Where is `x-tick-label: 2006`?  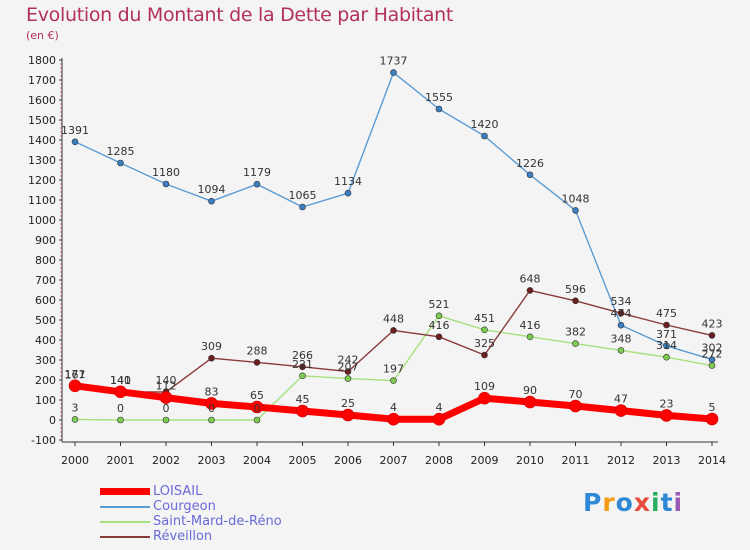
x-tick-label: 2006 is located at coordinates (348, 460).